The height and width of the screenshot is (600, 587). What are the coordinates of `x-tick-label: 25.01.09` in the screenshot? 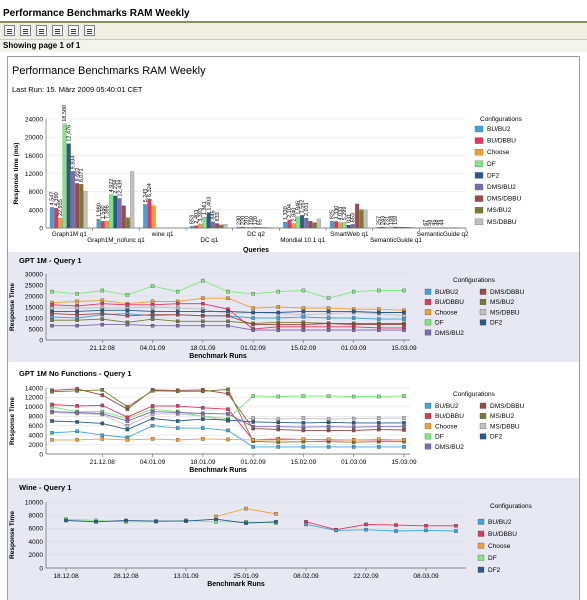 It's located at (246, 576).